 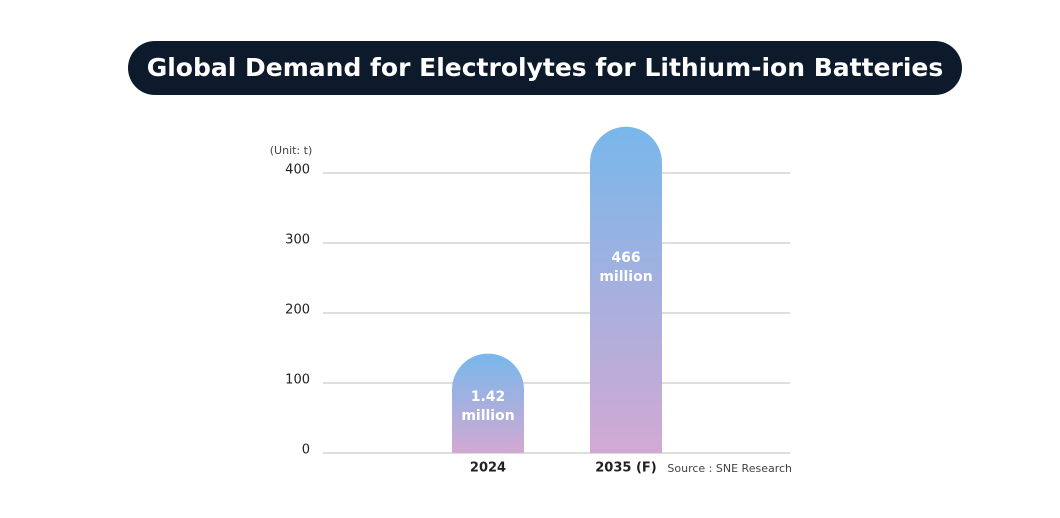 I want to click on y-tick-label: 100, so click(x=297, y=380).